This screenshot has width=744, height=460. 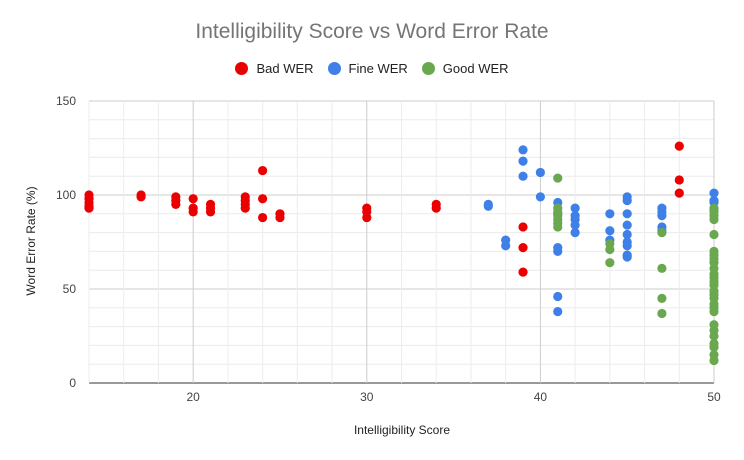 I want to click on legend-label-fine-wer: Fine WER, so click(x=378, y=68).